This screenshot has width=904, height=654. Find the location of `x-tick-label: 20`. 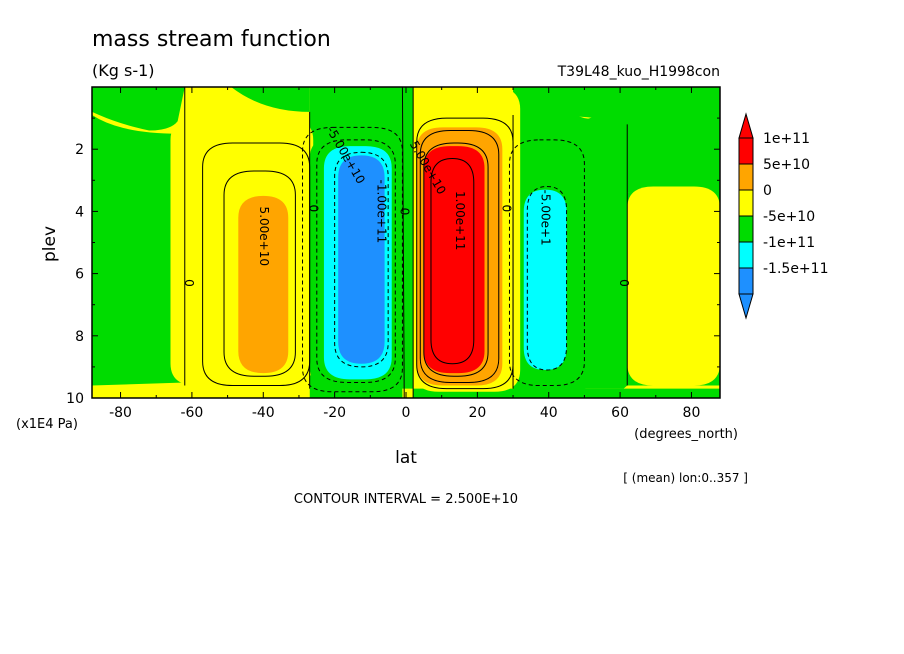

x-tick-label: 20 is located at coordinates (477, 413).